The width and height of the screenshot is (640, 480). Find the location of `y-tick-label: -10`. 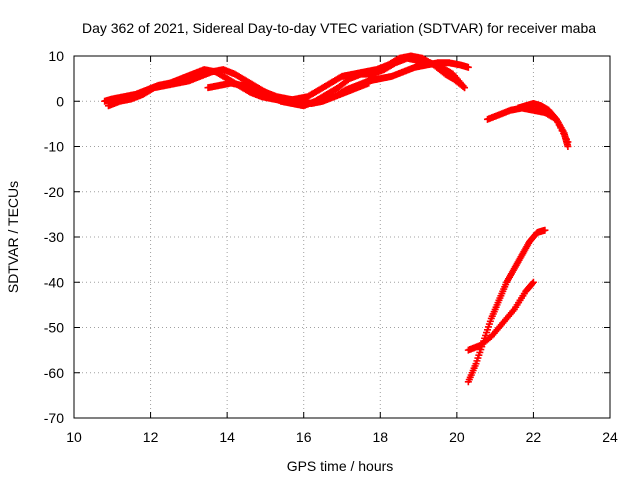

y-tick-label: -10 is located at coordinates (54, 147).